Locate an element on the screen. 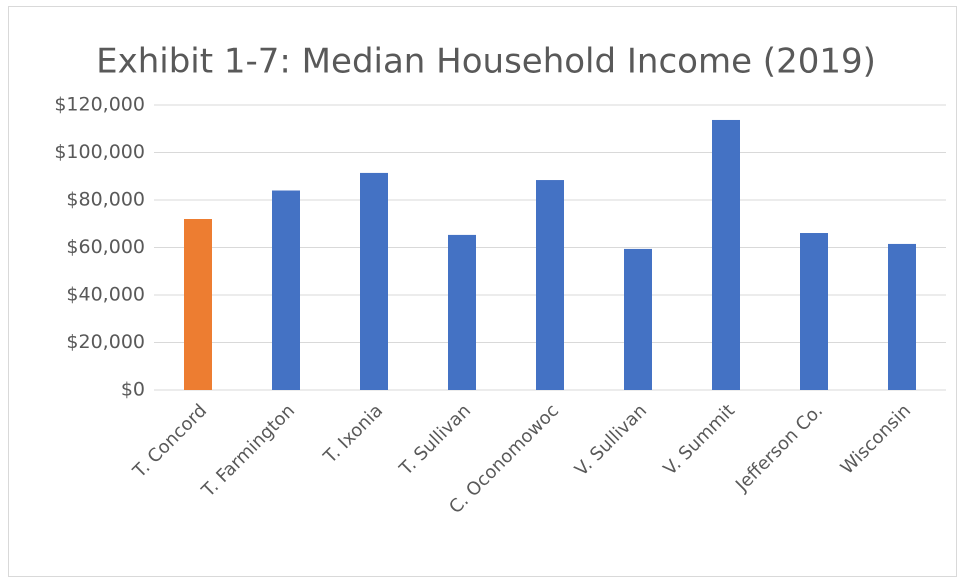 This screenshot has height=582, width=958. y-tick-label: $20,000 is located at coordinates (105, 342).